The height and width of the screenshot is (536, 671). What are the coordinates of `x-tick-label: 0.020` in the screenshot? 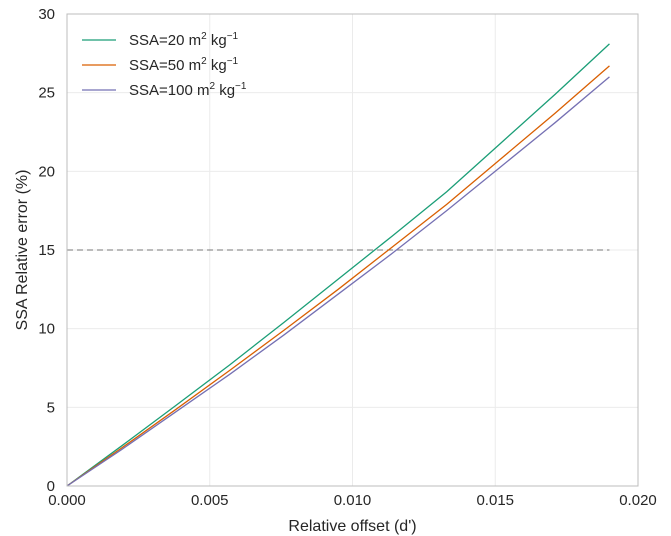 It's located at (638, 500).